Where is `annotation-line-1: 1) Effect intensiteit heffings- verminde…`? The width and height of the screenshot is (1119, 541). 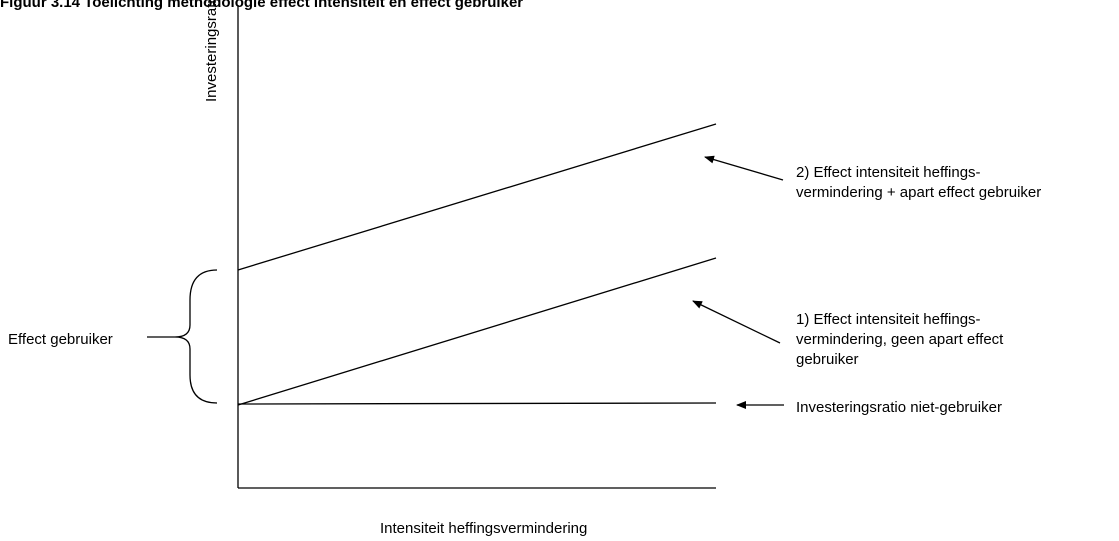 annotation-line-1: 1) Effect intensiteit heffings- verminde… is located at coordinates (899, 340).